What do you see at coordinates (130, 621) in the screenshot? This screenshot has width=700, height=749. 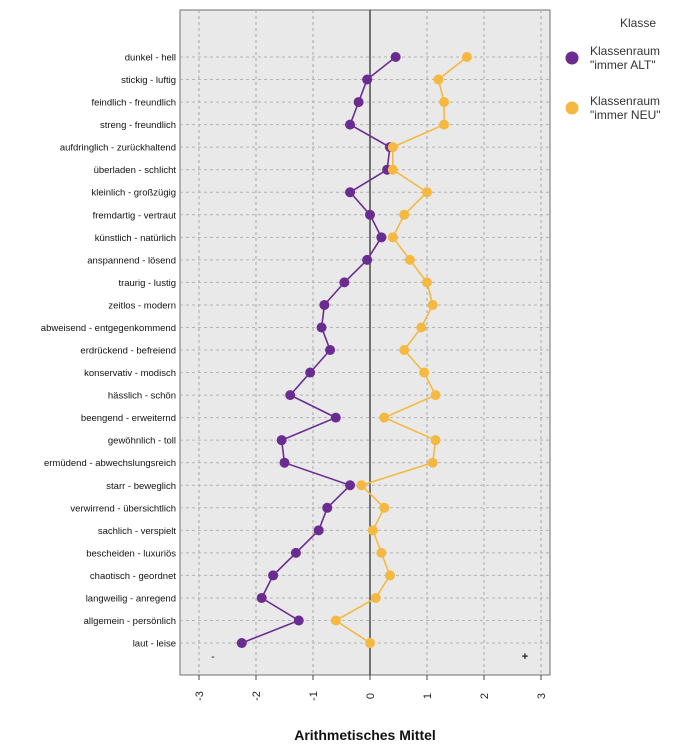 I see `category-label-25: allgemein - persönlich` at bounding box center [130, 621].